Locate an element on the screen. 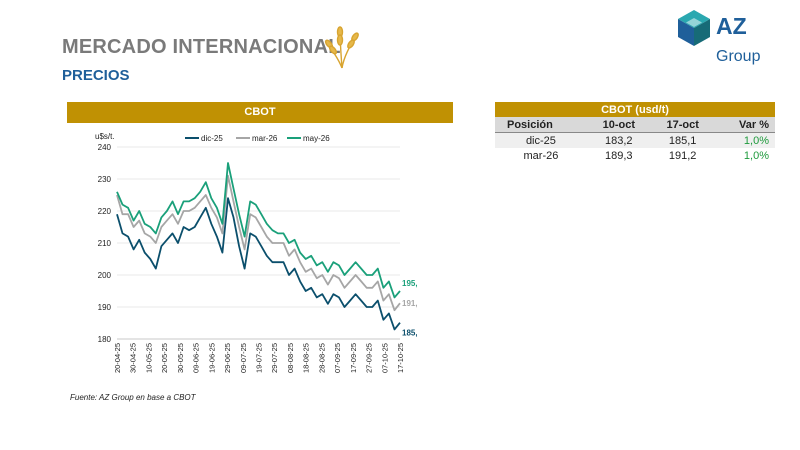 The width and height of the screenshot is (800, 450). x-tick-label: 28-08-25 is located at coordinates (321, 358).